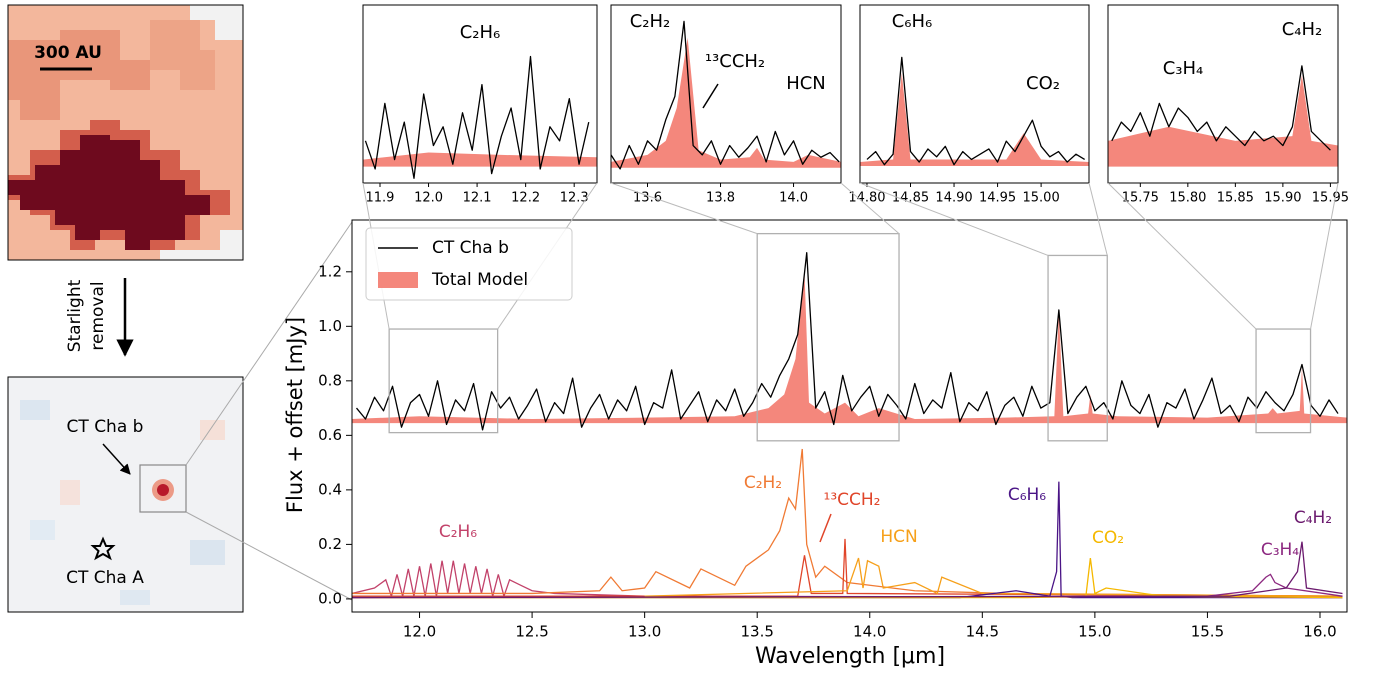 The width and height of the screenshot is (1380, 675). Describe the element at coordinates (1043, 83) in the screenshot. I see `inset-annotation: CO₂` at that location.